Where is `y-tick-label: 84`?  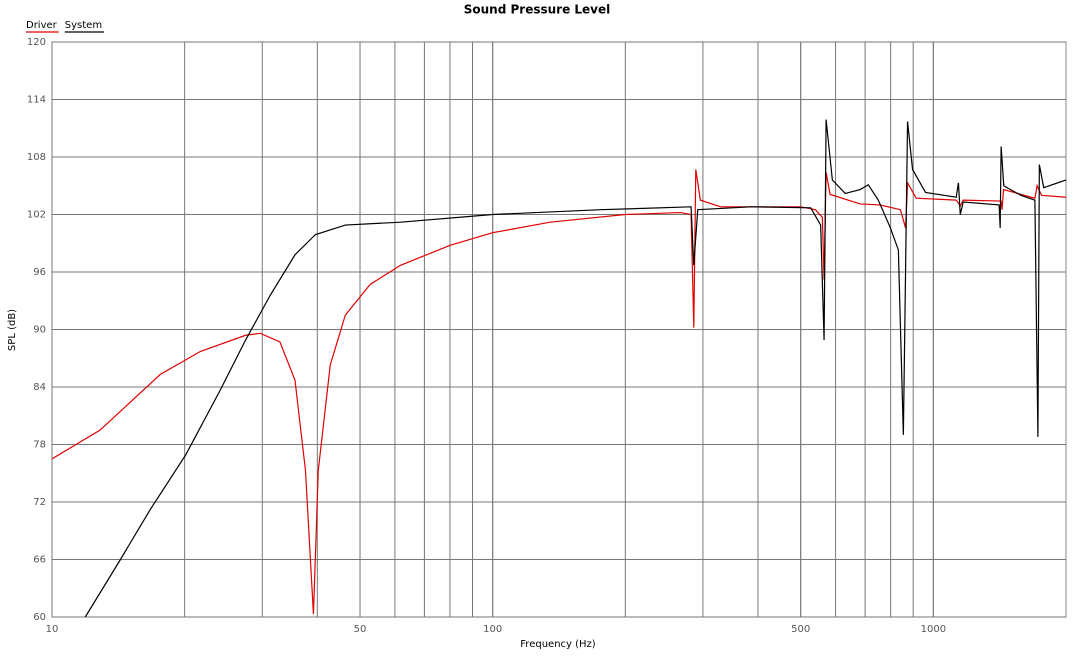 y-tick-label: 84 is located at coordinates (39, 387).